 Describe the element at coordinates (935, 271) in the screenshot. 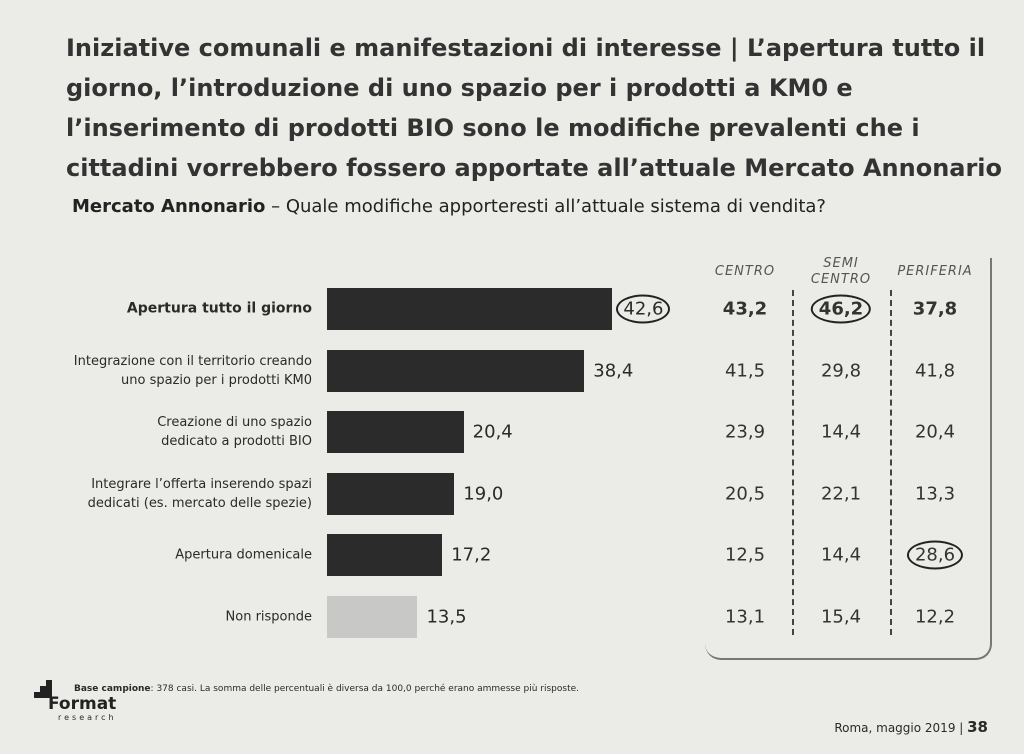

I see `column-header: PERIFERIA` at that location.